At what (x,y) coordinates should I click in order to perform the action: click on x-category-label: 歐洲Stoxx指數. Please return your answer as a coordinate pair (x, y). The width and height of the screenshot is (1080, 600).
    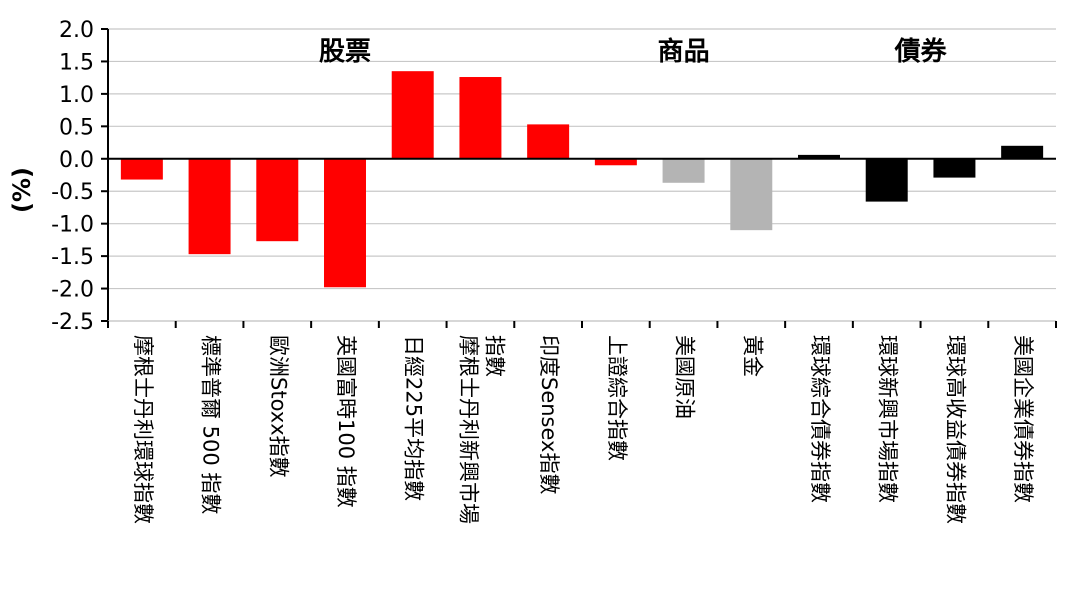
    Looking at the image, I should click on (278, 406).